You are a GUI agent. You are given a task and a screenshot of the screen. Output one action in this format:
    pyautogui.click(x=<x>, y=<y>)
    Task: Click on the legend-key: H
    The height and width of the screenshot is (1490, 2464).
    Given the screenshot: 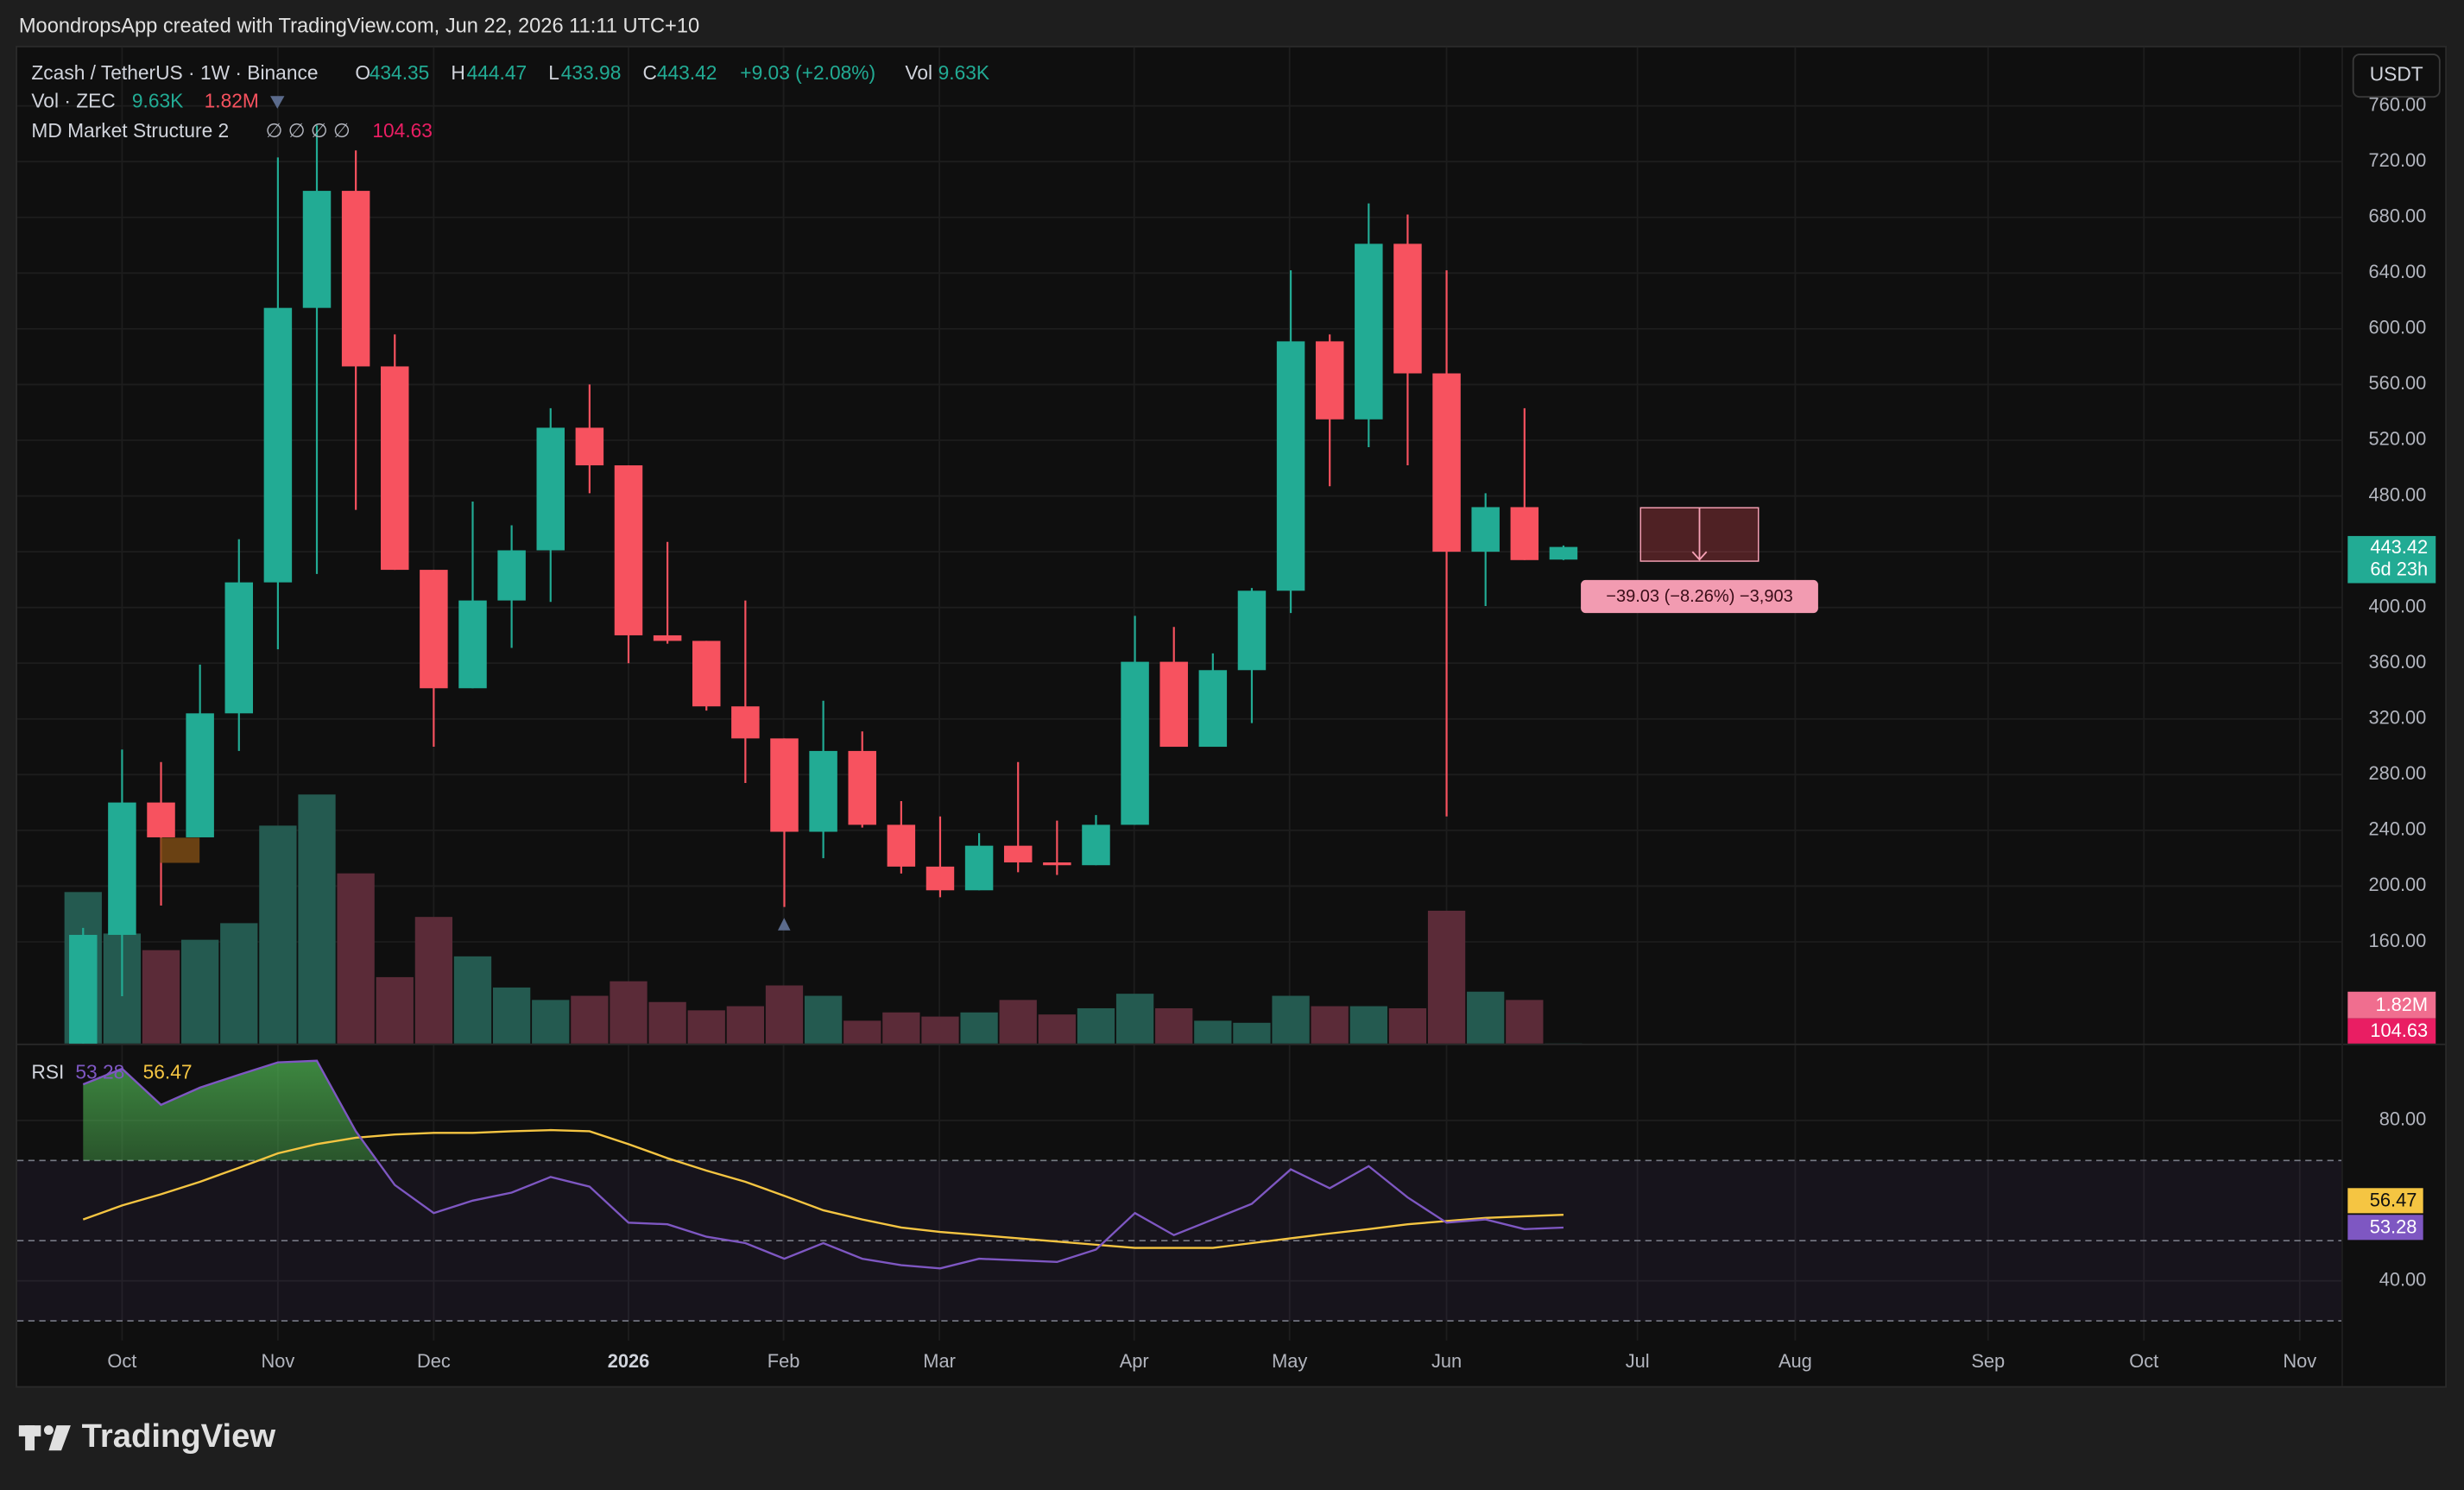 What is the action you would take?
    pyautogui.click(x=457, y=72)
    